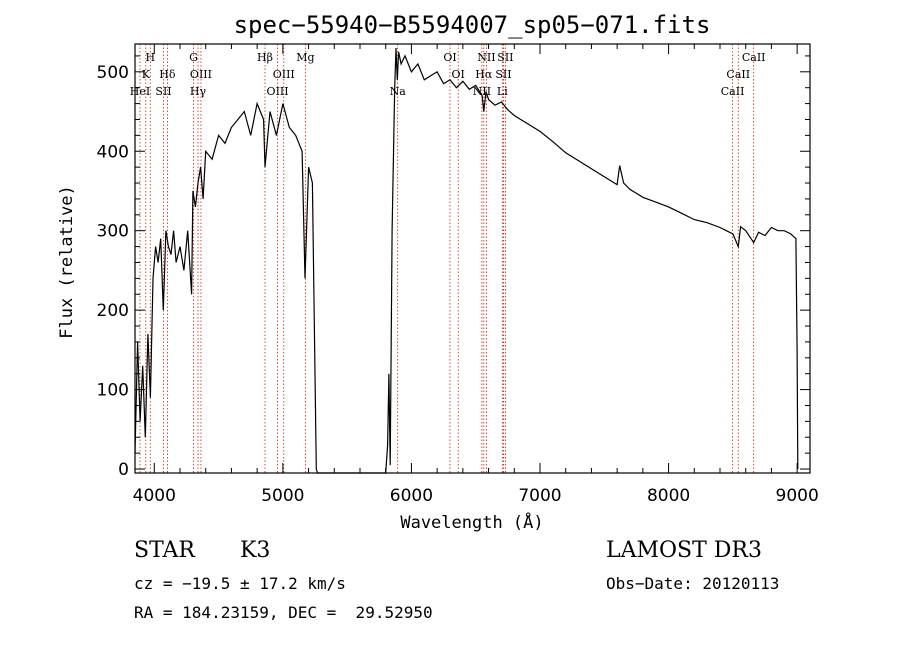  Describe the element at coordinates (411, 496) in the screenshot. I see `x-tick-label: 6000` at that location.